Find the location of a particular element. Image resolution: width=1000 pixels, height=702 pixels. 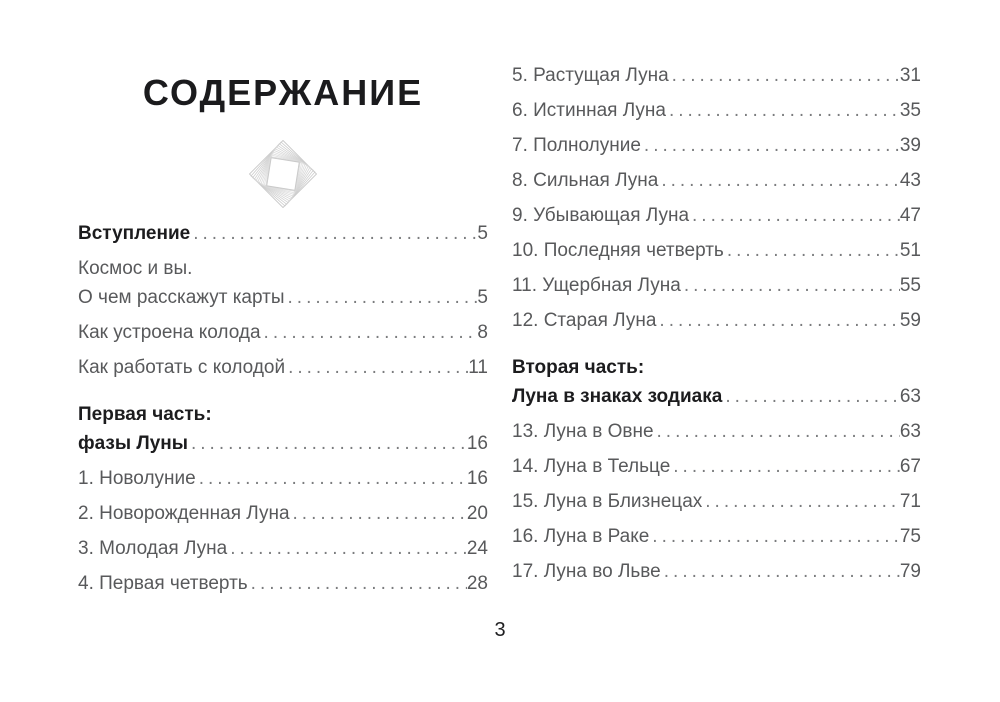

toc-entry: 12. Старая Луна 59 is located at coordinates (716, 321).